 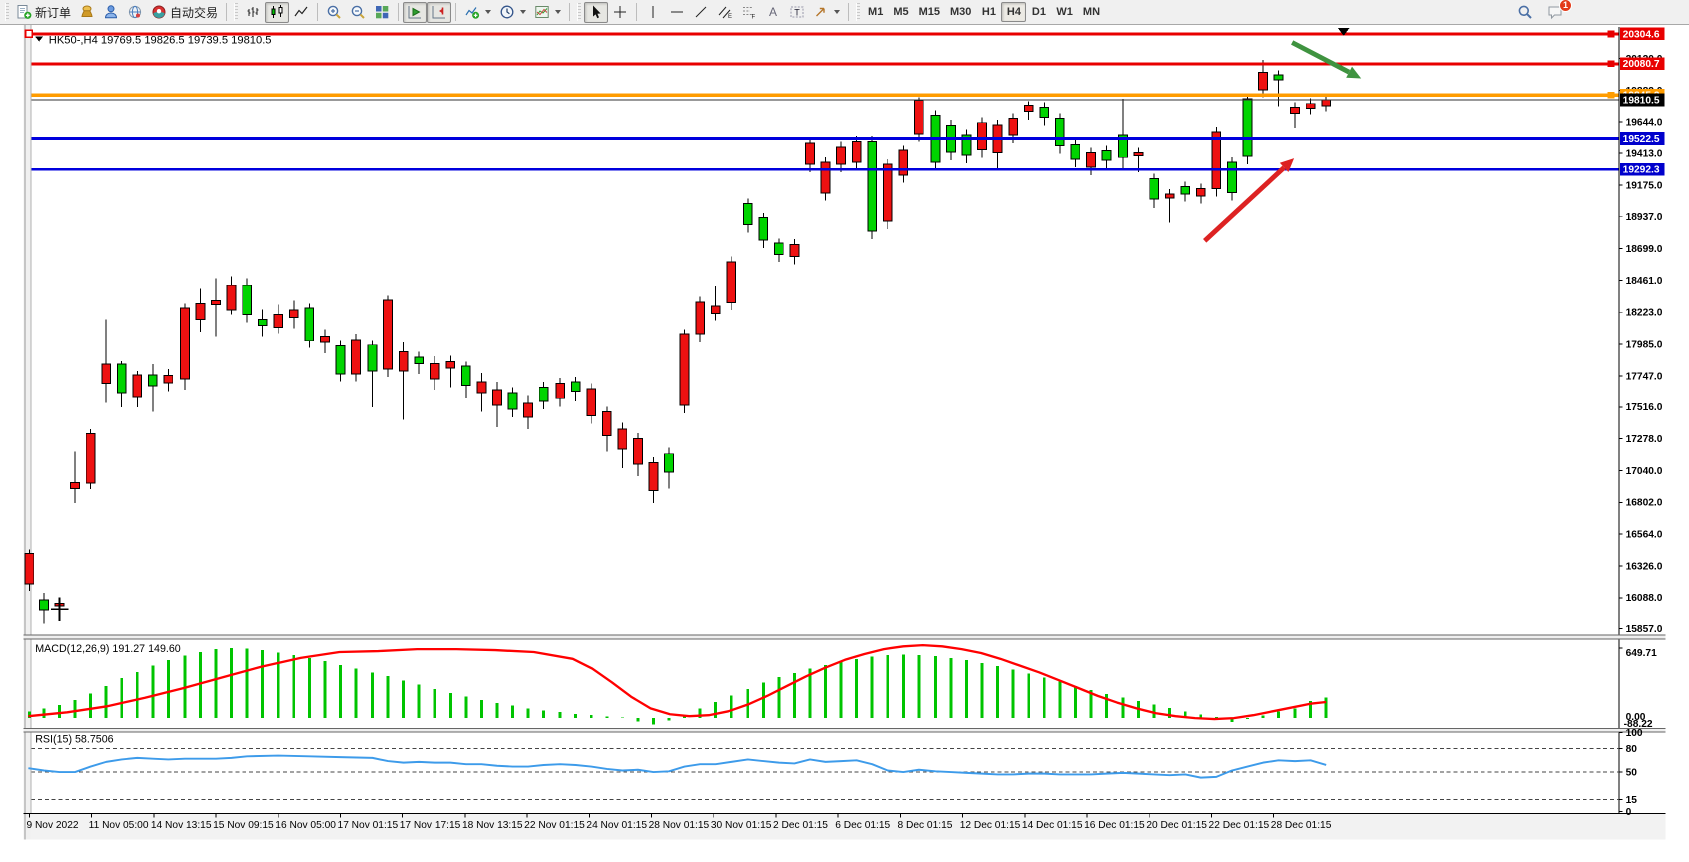 What do you see at coordinates (844, 730) in the screenshot?
I see `pane-separator-rsi` at bounding box center [844, 730].